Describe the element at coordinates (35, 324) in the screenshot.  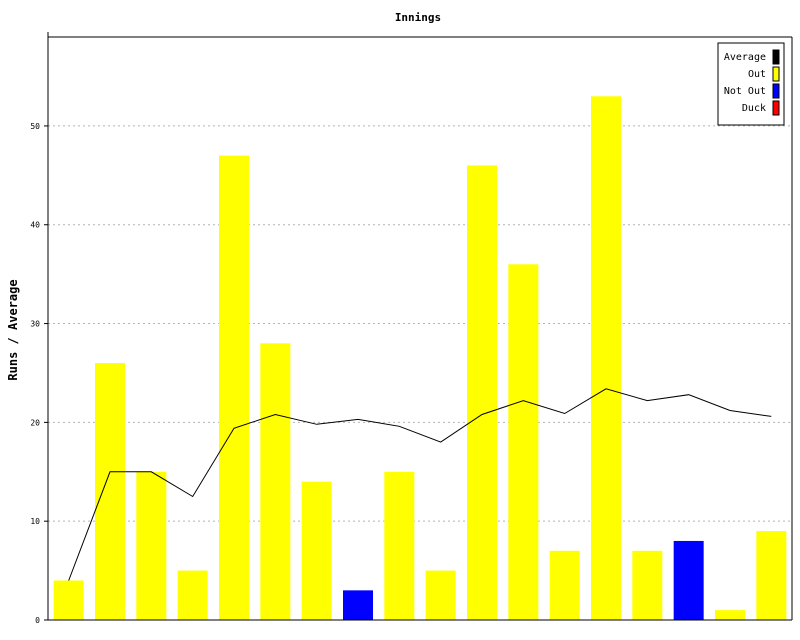
I see `y-tick-label: 30` at that location.